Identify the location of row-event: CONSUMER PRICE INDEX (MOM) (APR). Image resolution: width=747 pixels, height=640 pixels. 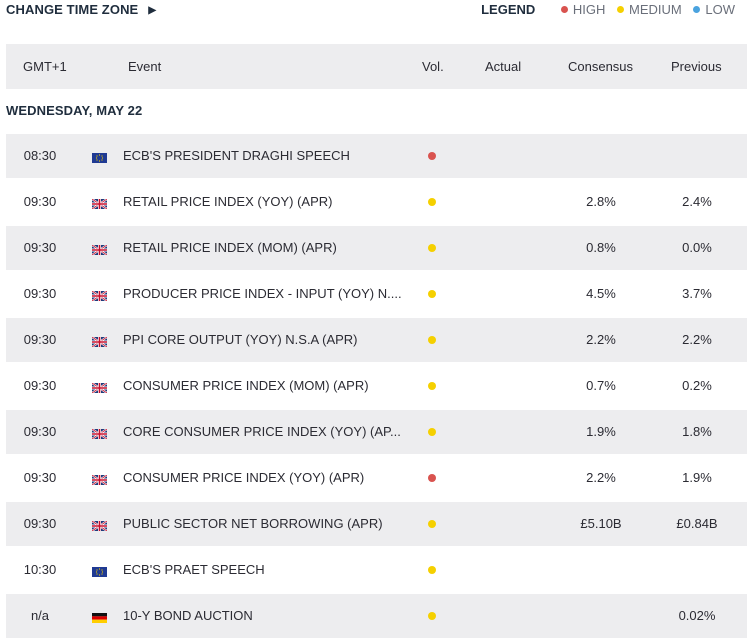
(246, 385).